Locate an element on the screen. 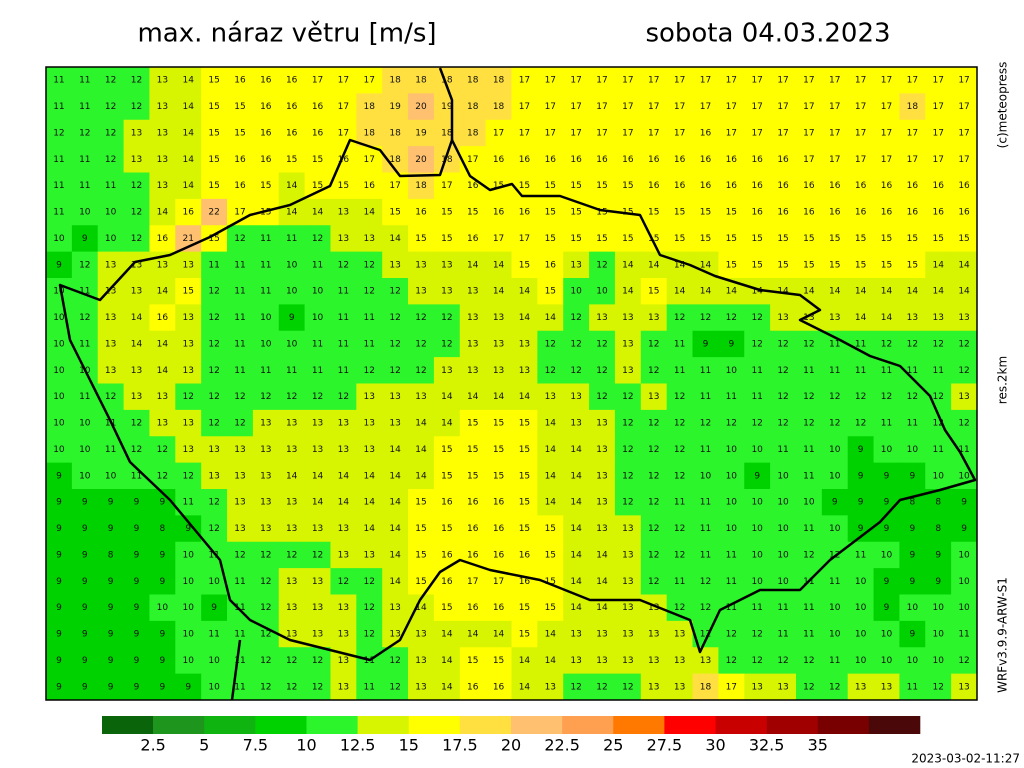 This screenshot has height=768, width=1024. border-line is located at coordinates (236, 670).